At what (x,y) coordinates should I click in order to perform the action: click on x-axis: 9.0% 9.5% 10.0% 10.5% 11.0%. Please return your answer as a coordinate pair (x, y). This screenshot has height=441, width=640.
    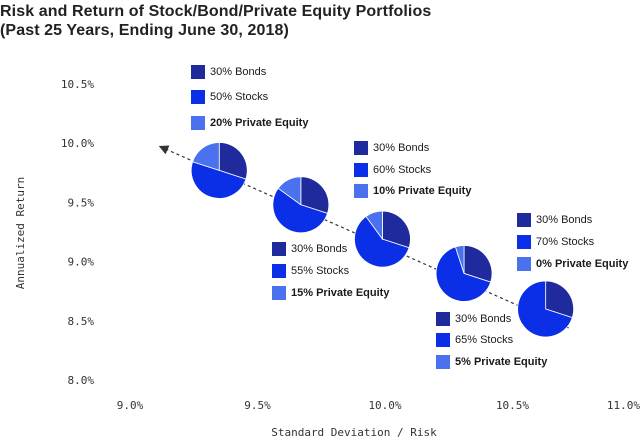
    Looking at the image, I should click on (378, 405).